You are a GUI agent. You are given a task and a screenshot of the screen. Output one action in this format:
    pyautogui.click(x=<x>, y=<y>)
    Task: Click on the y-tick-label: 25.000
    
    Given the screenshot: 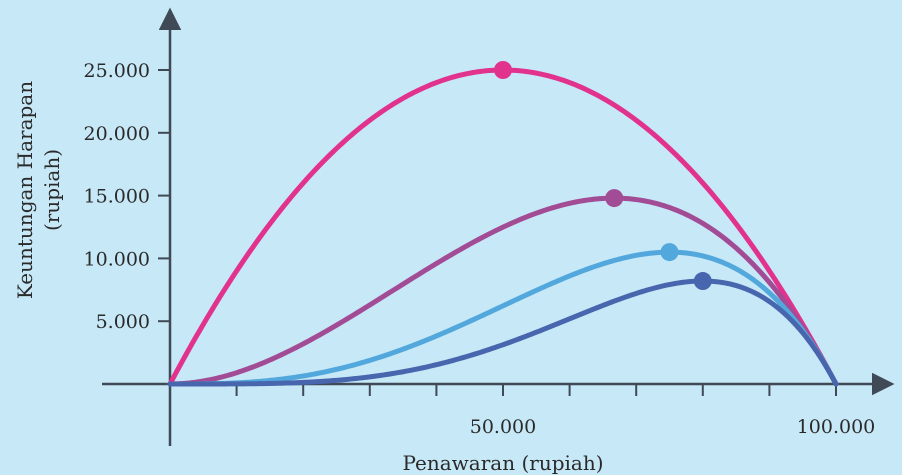 What is the action you would take?
    pyautogui.click(x=117, y=71)
    